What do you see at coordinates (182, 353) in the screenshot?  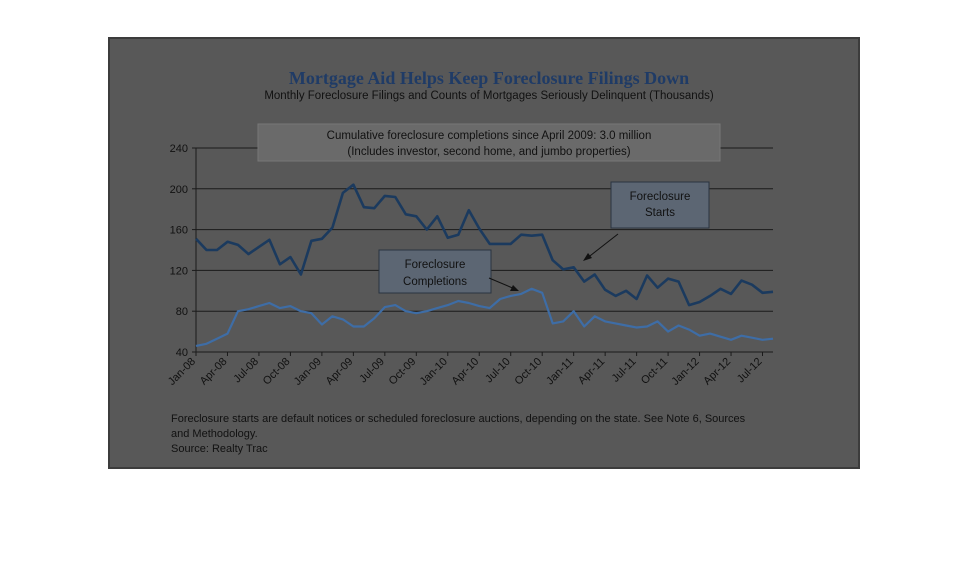 I see `y-tick-label: 40` at bounding box center [182, 353].